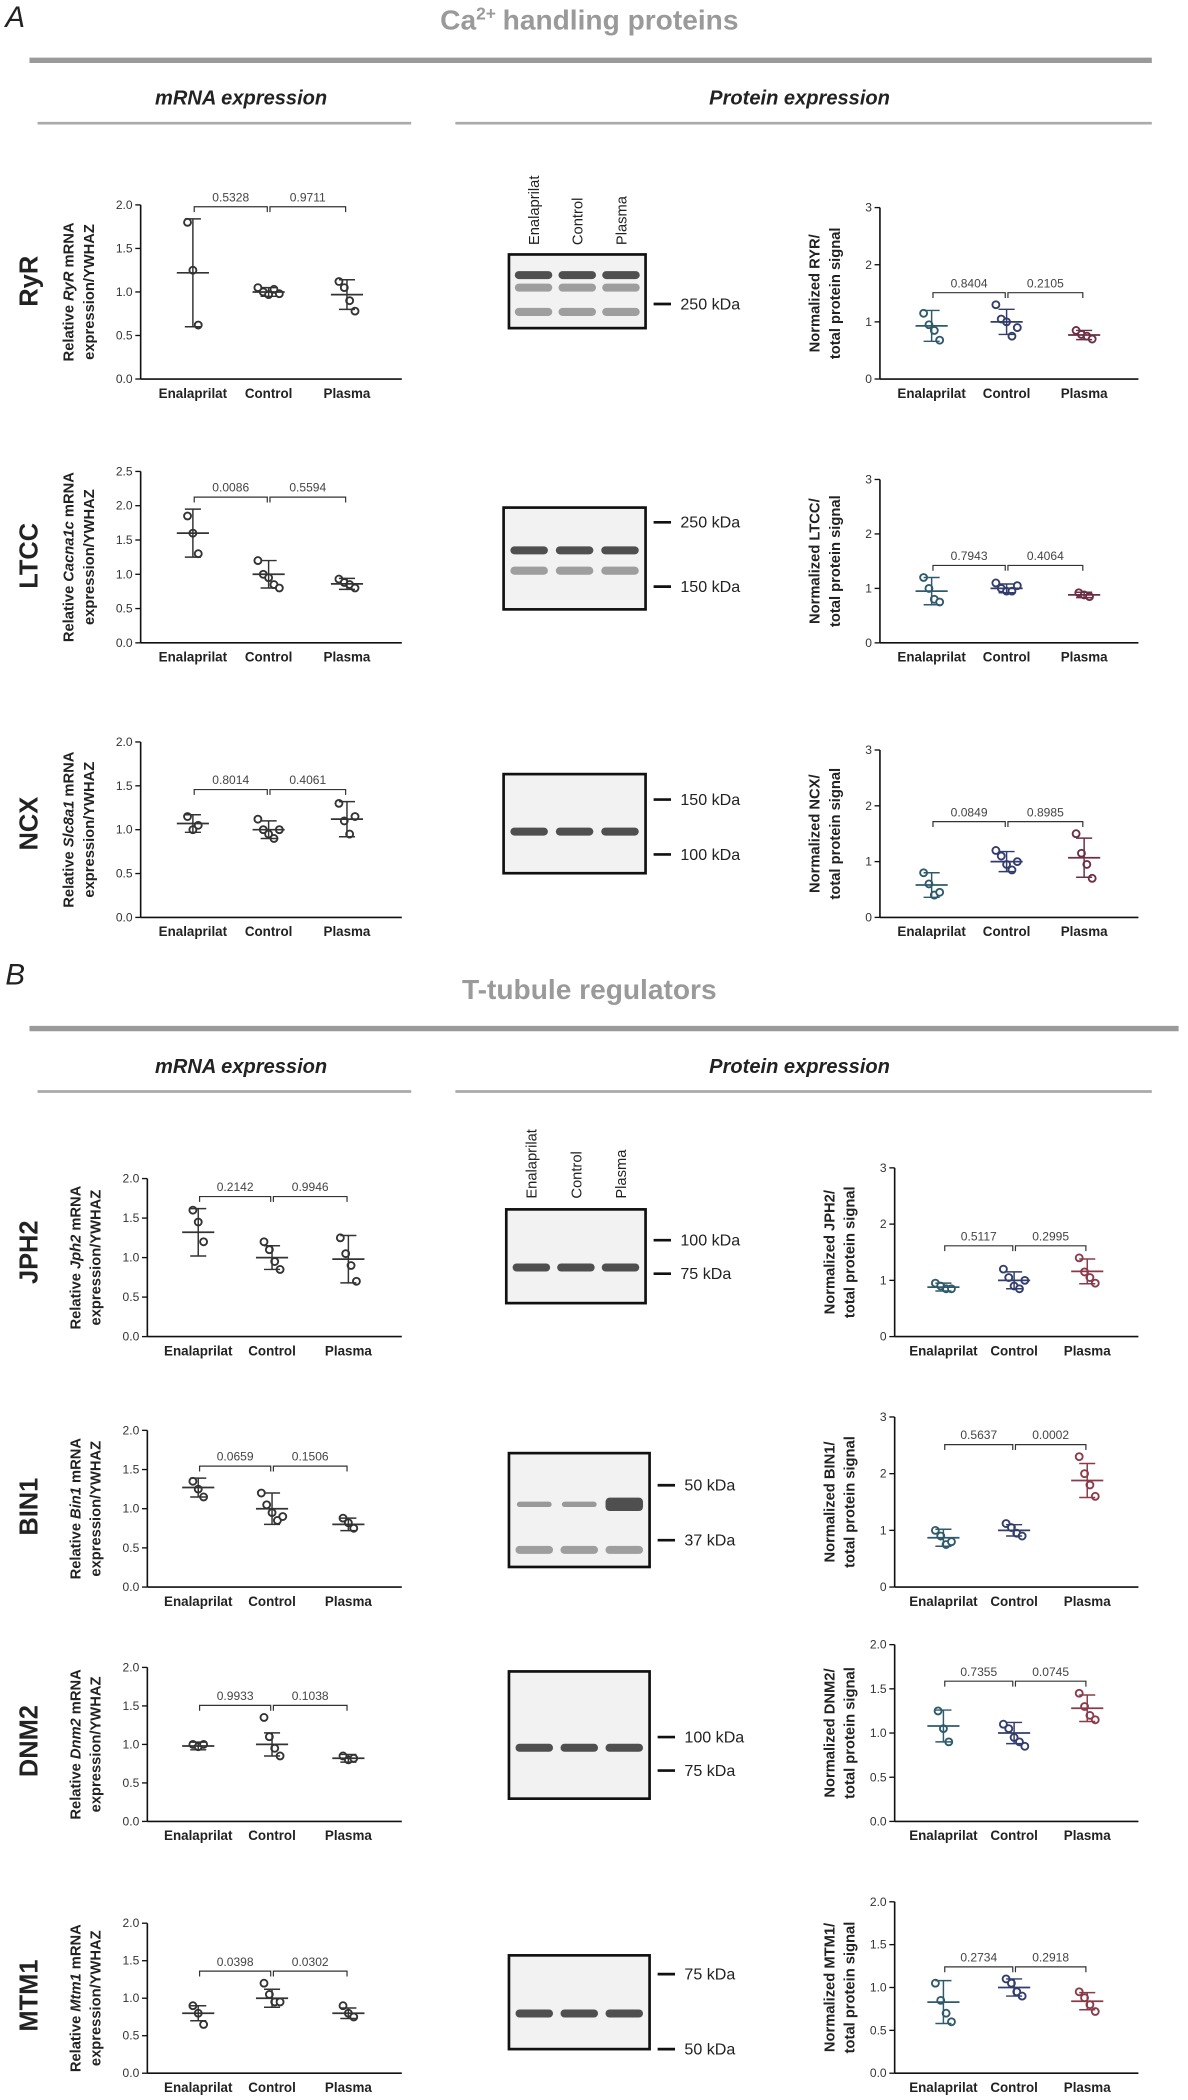 The image size is (1188, 2100). What do you see at coordinates (70, 333) in the screenshot?
I see `y-axis-label-part: Relative` at bounding box center [70, 333].